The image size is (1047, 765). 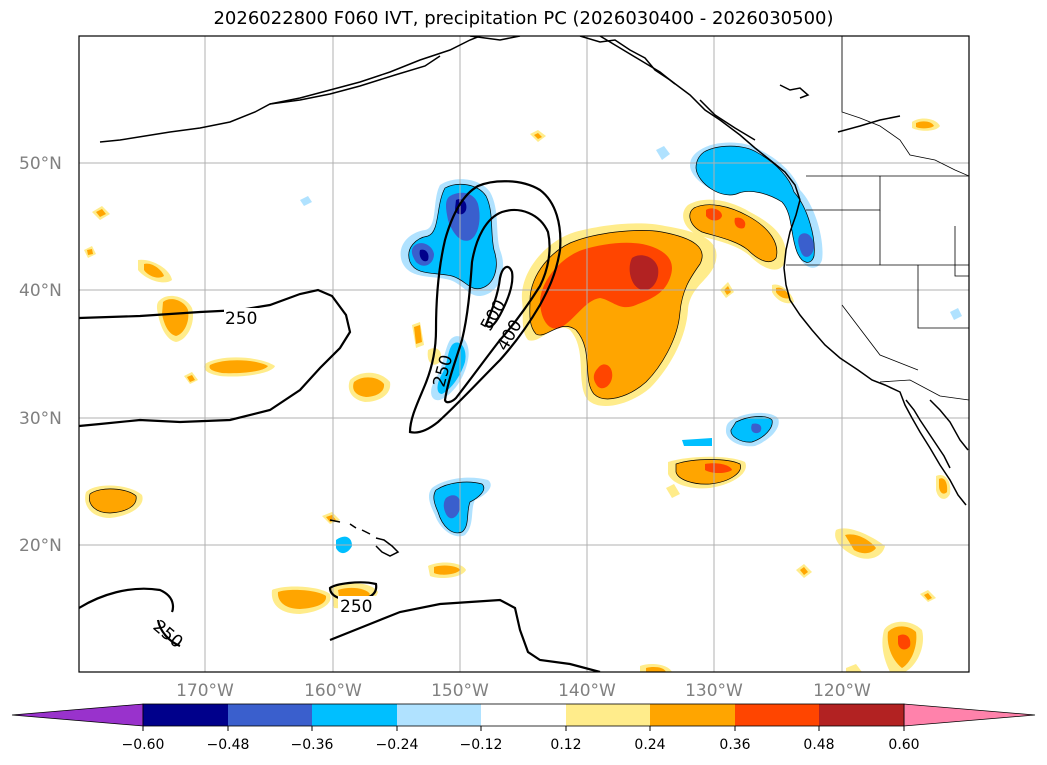 What do you see at coordinates (77, 715) in the screenshot?
I see `colorbar-extend-min` at bounding box center [77, 715].